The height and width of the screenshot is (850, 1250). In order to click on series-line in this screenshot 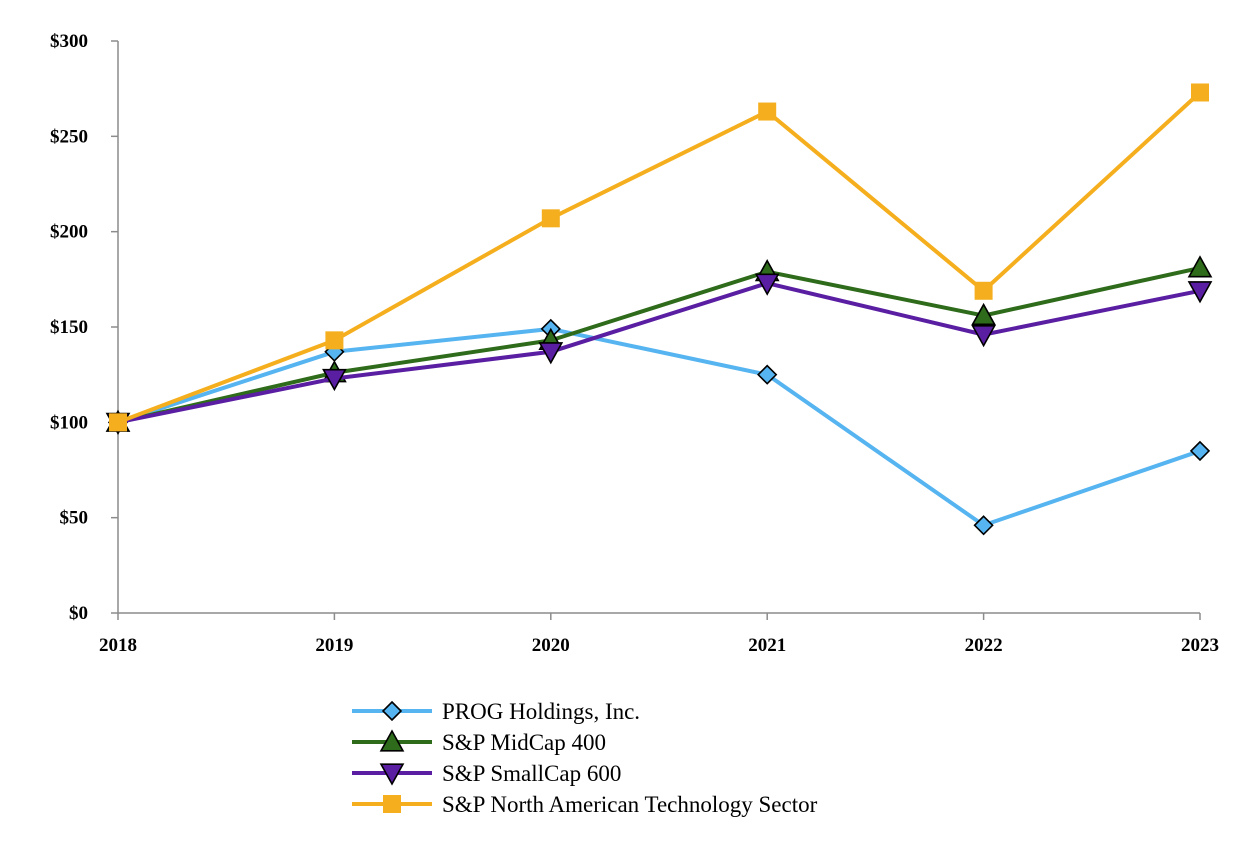, I will do `click(659, 353)`.